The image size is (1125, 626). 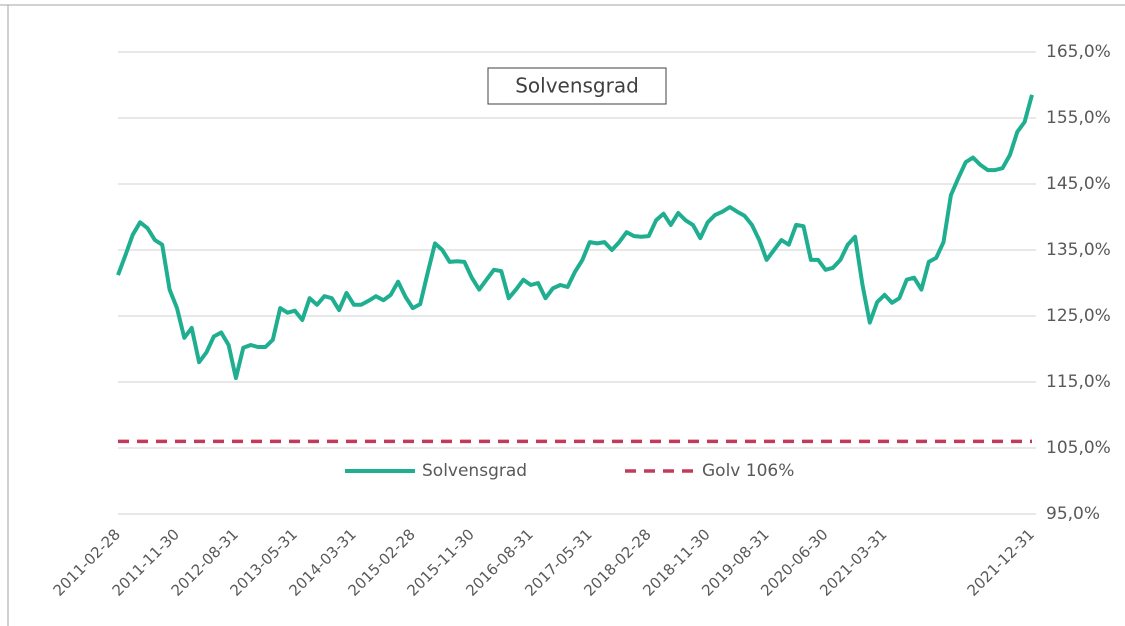 I want to click on chart-title: Solvensgrad, so click(x=577, y=86).